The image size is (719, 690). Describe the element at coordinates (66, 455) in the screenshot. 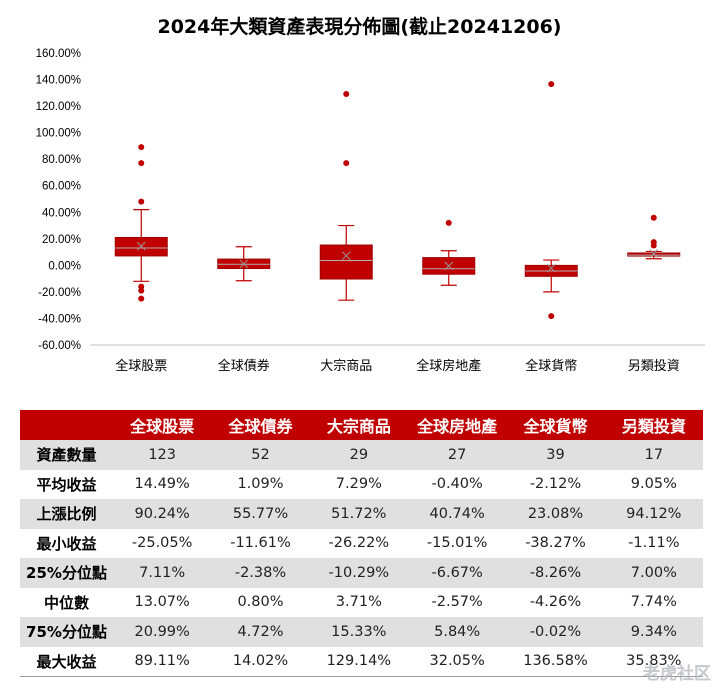

I see `row-label: 資產數量` at that location.